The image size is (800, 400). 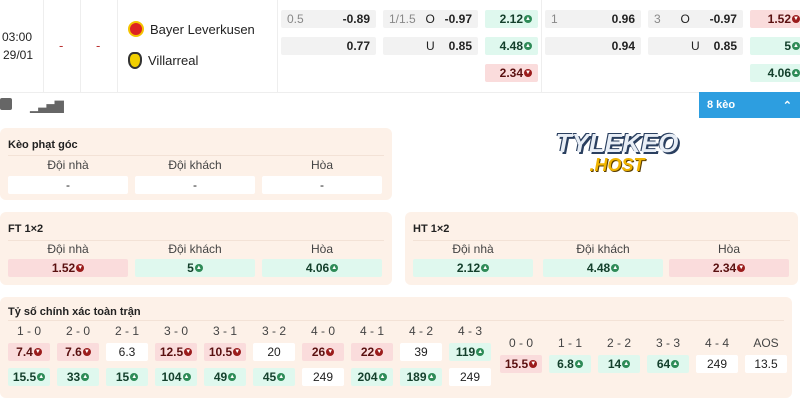 What do you see at coordinates (766, 343) in the screenshot?
I see `score-label: AOS` at bounding box center [766, 343].